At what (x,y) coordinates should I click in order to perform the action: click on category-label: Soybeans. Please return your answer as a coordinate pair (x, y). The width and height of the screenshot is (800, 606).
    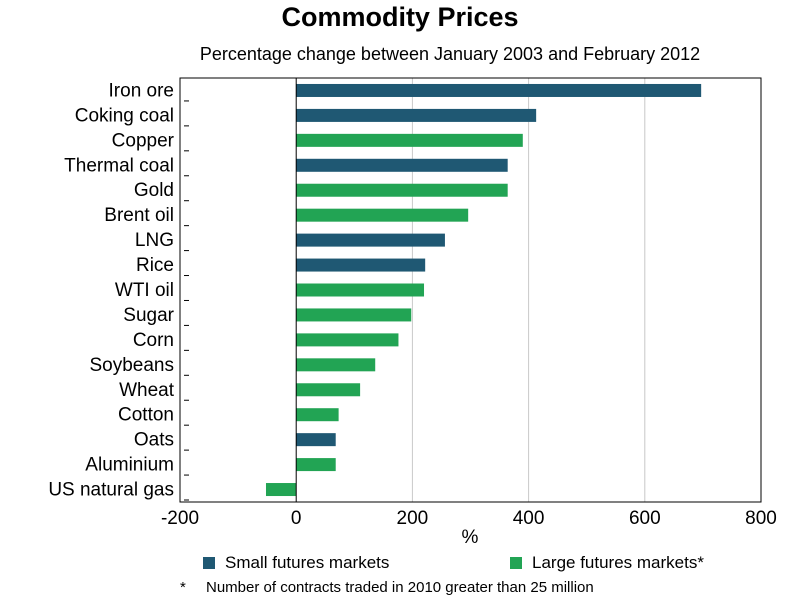
    Looking at the image, I should click on (131, 365).